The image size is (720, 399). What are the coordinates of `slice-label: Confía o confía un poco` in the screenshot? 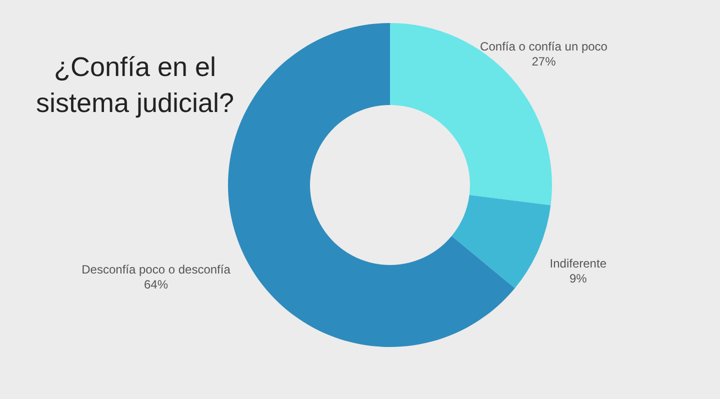 It's located at (544, 46).